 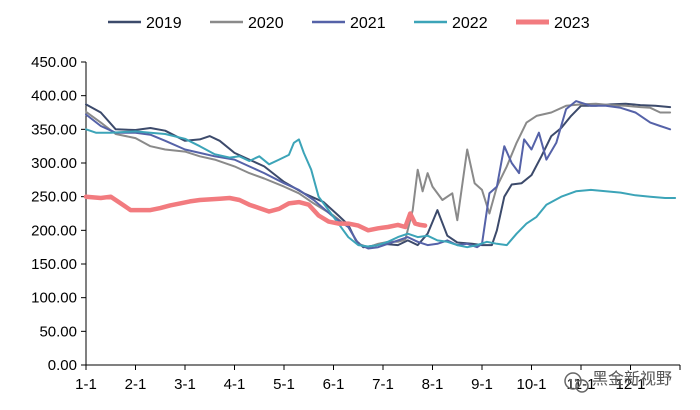 What do you see at coordinates (86, 384) in the screenshot?
I see `x-tick-label: 1-1` at bounding box center [86, 384].